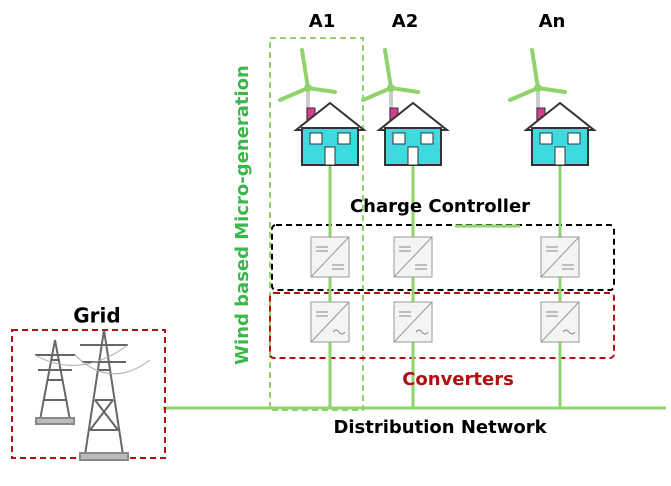 The height and width of the screenshot is (486, 671). I want to click on charge-controller-label: Charge Controller, so click(440, 206).